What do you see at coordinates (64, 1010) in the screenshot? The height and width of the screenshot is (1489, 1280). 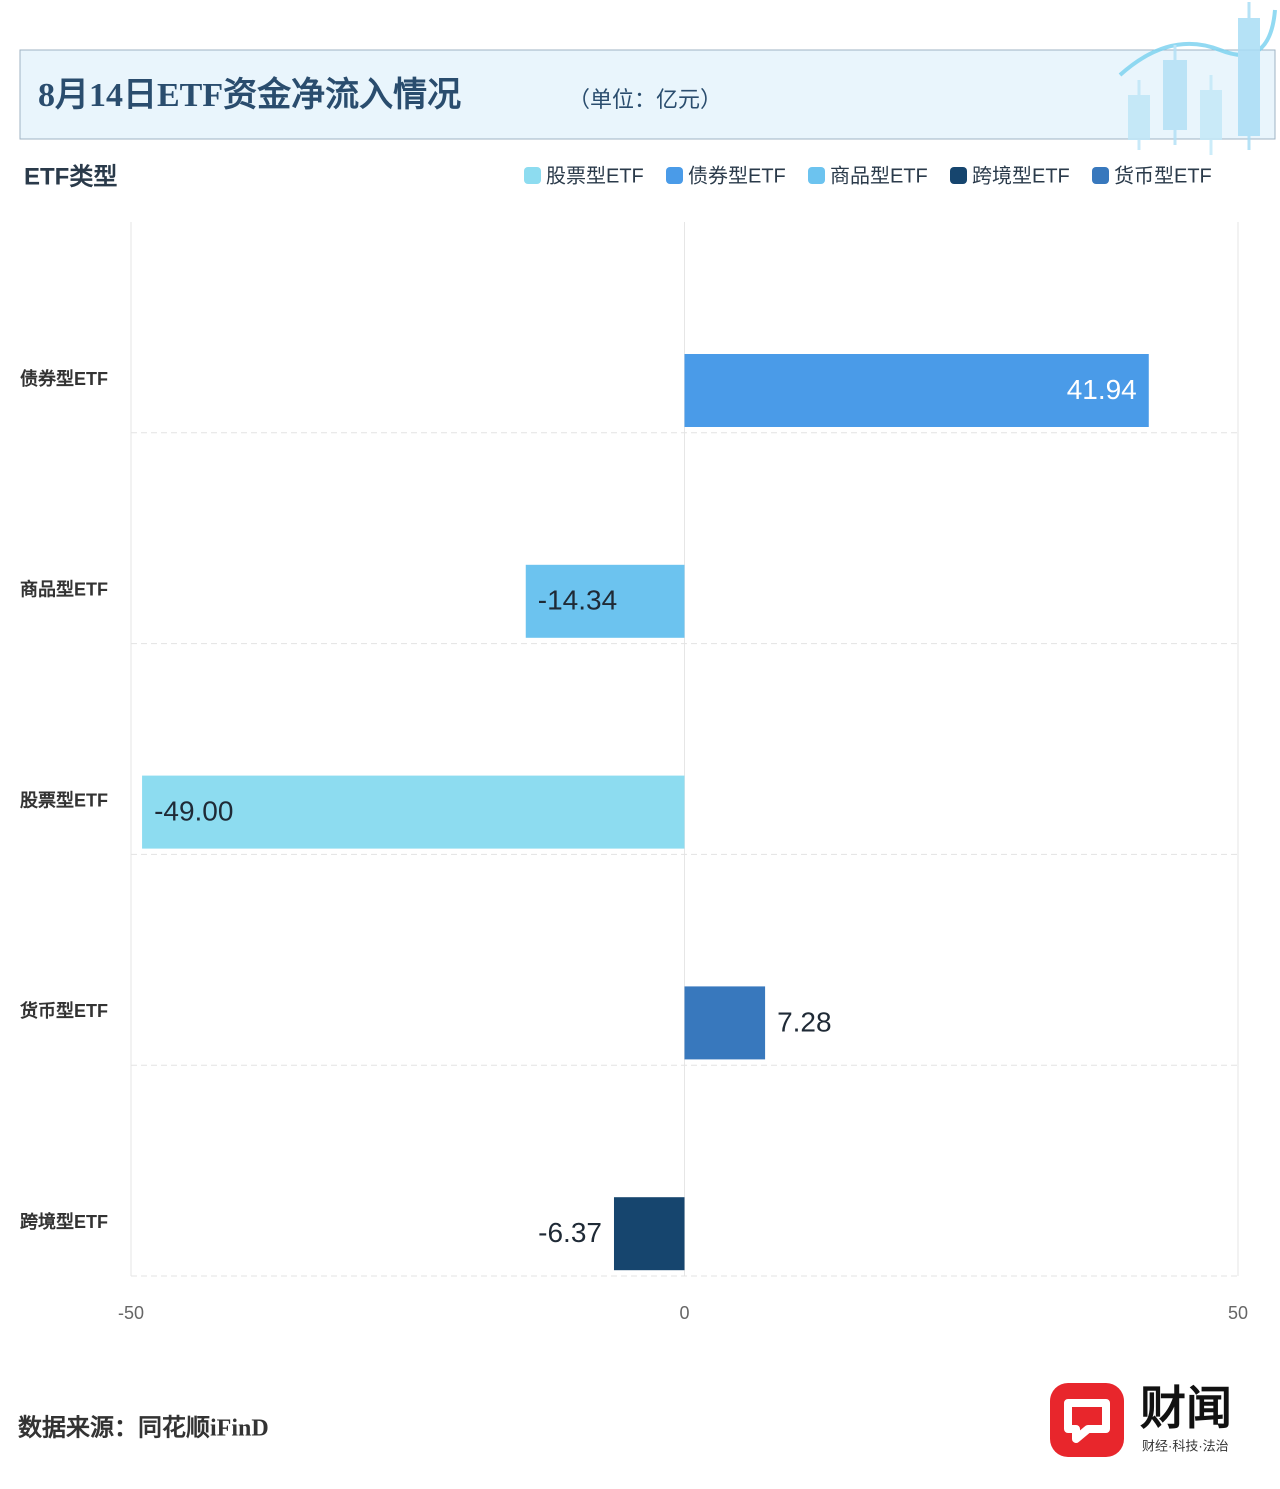 I see `y-tick-label: 货币型ETF` at bounding box center [64, 1010].